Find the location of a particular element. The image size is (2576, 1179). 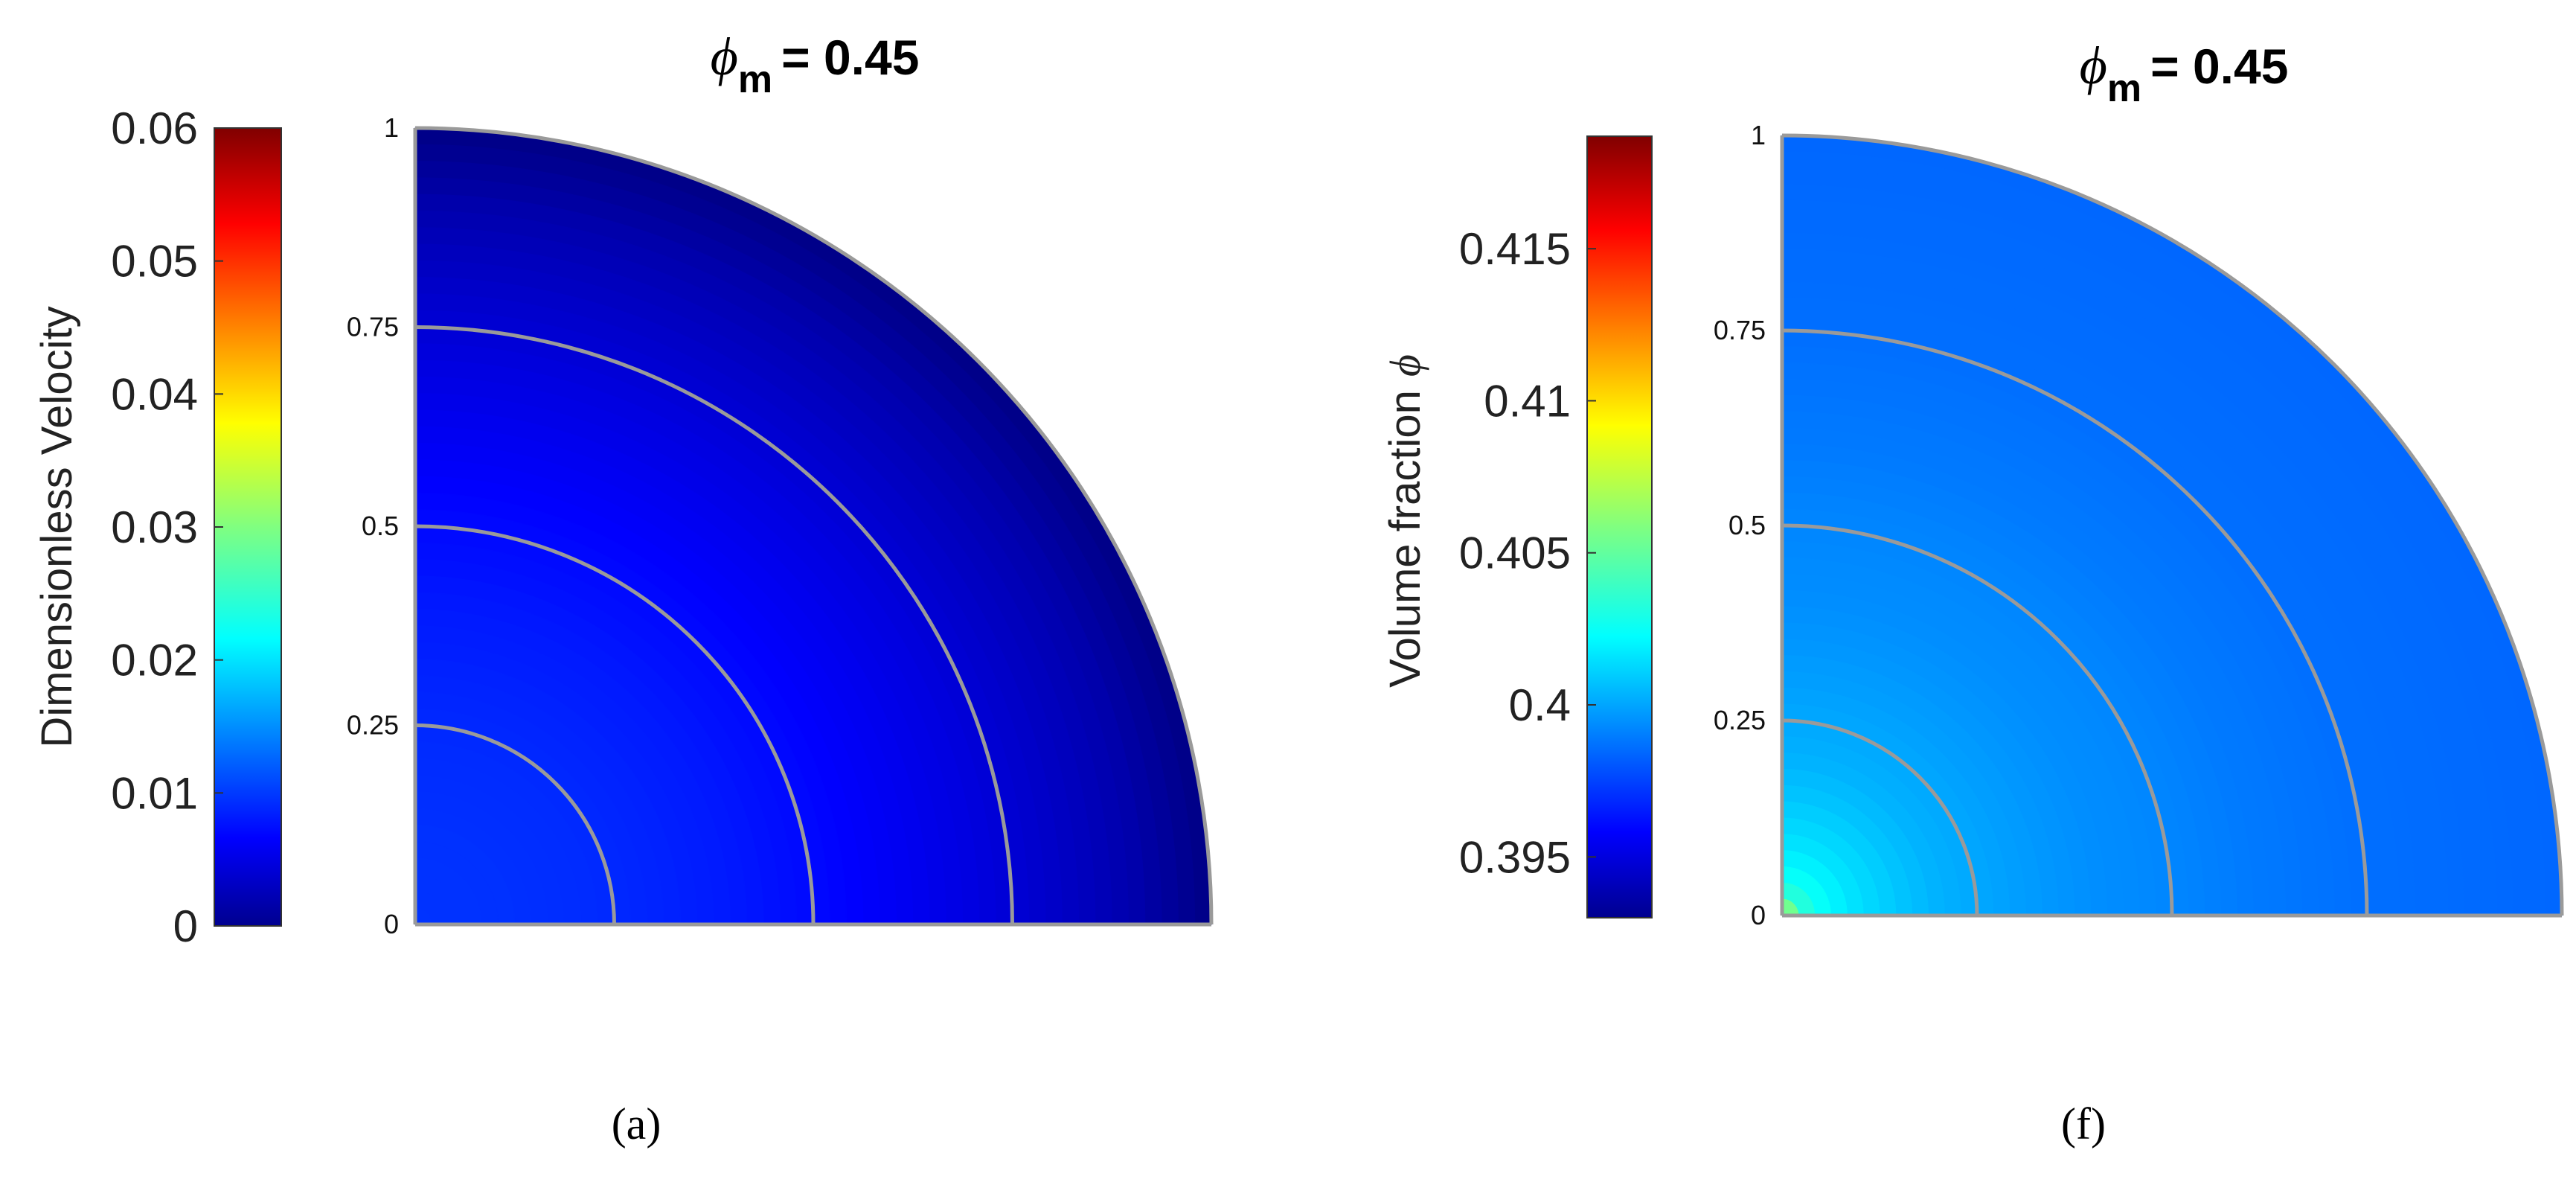

panel-f-title-symbol: ϕ is located at coordinates (2093, 65).